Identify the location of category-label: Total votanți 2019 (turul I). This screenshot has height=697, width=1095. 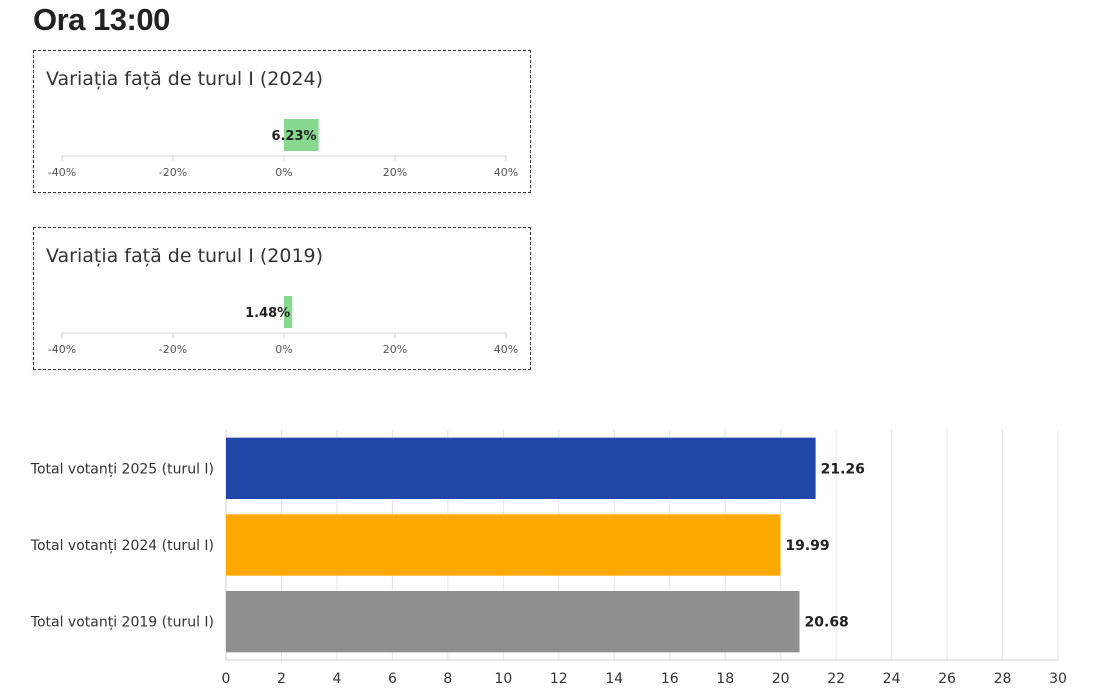
(122, 623).